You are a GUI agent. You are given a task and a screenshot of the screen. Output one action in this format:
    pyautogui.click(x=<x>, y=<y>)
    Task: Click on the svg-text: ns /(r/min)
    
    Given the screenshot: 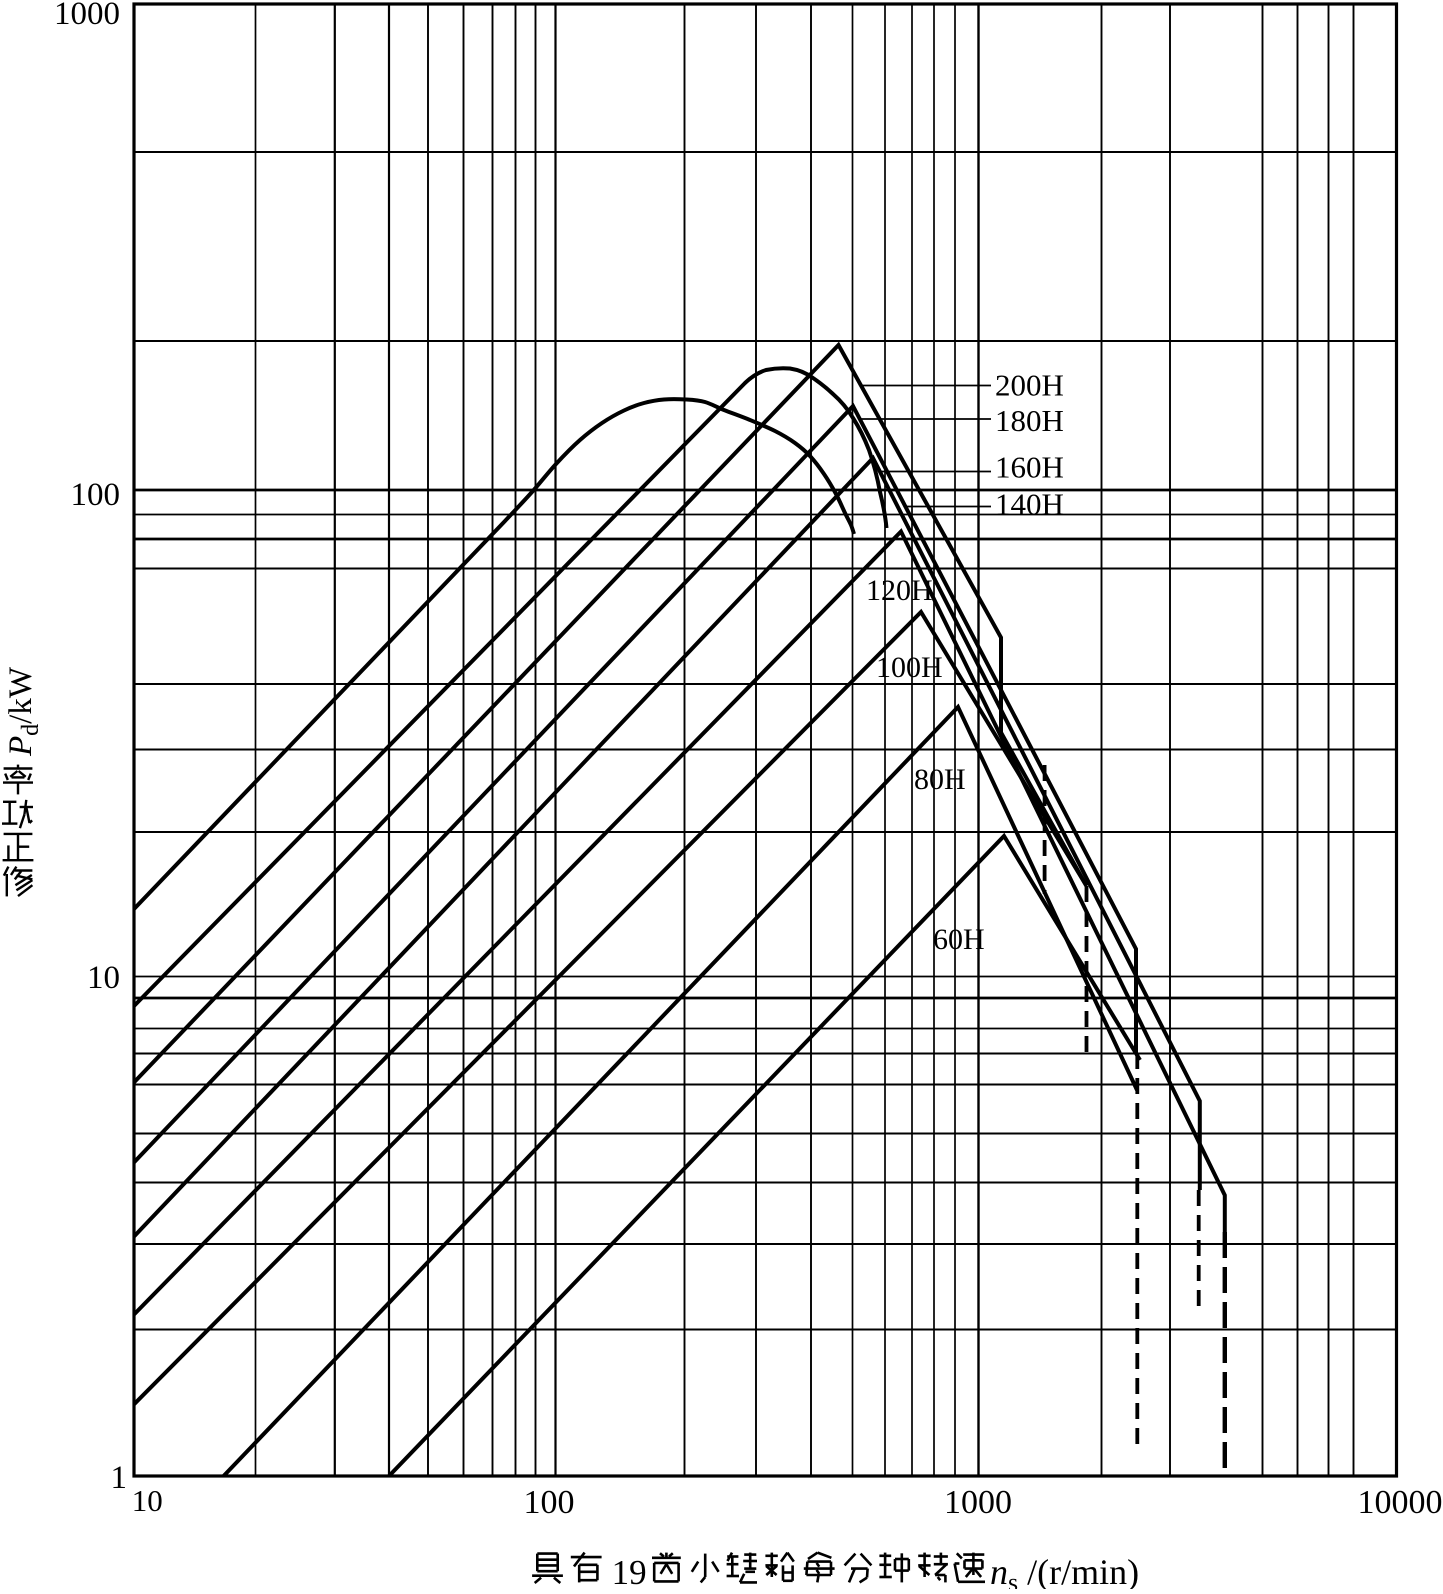 What is the action you would take?
    pyautogui.click(x=1064, y=1570)
    